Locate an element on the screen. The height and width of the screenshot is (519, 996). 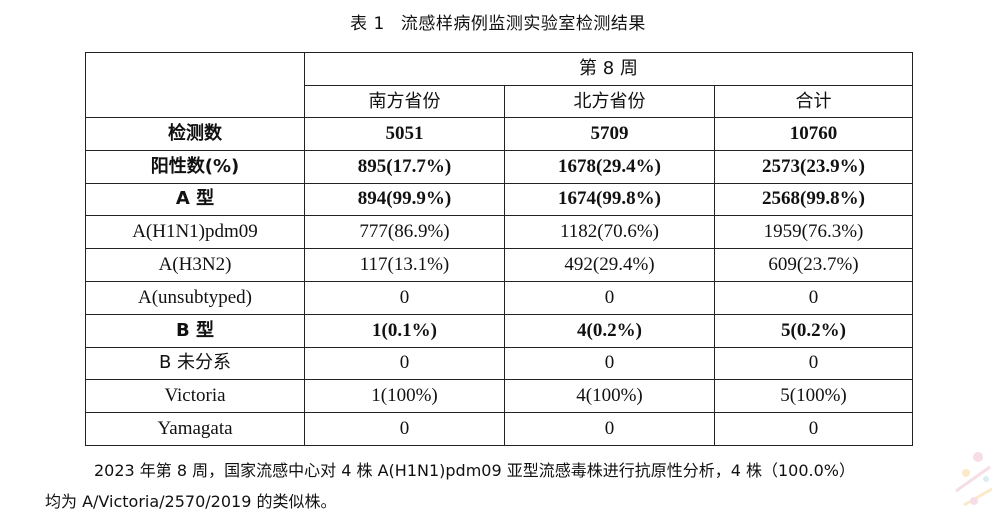
total-value-cell: 1959(76.3%) is located at coordinates (813, 232).